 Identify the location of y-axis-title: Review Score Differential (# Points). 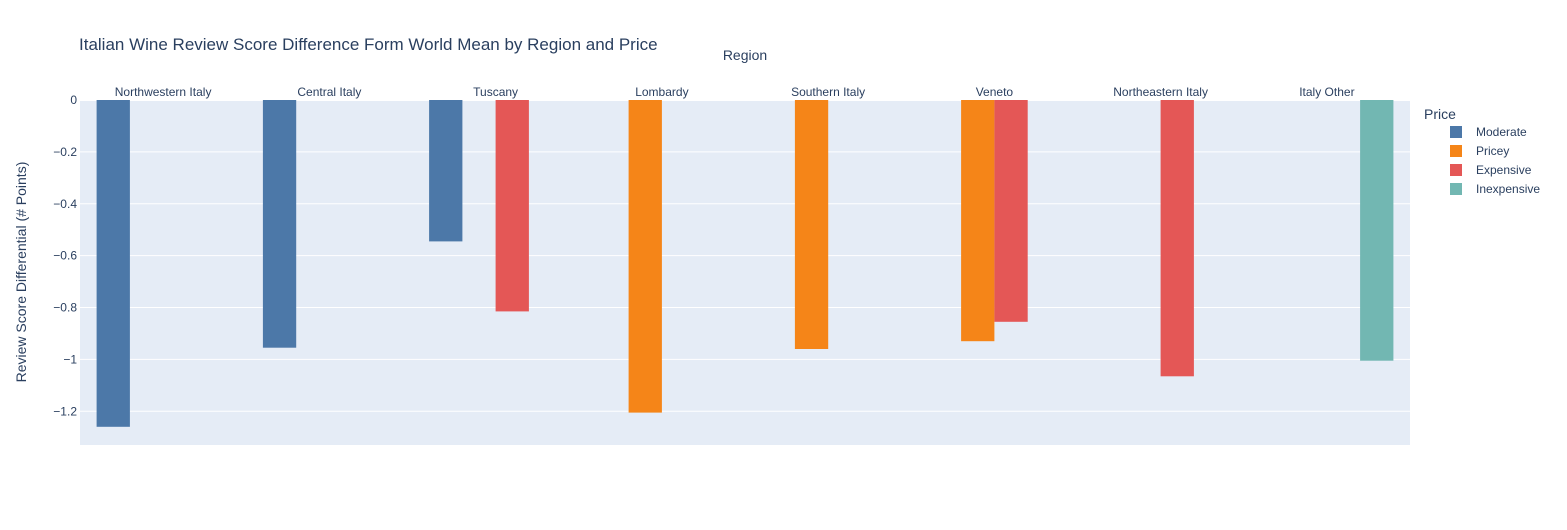
(21, 272).